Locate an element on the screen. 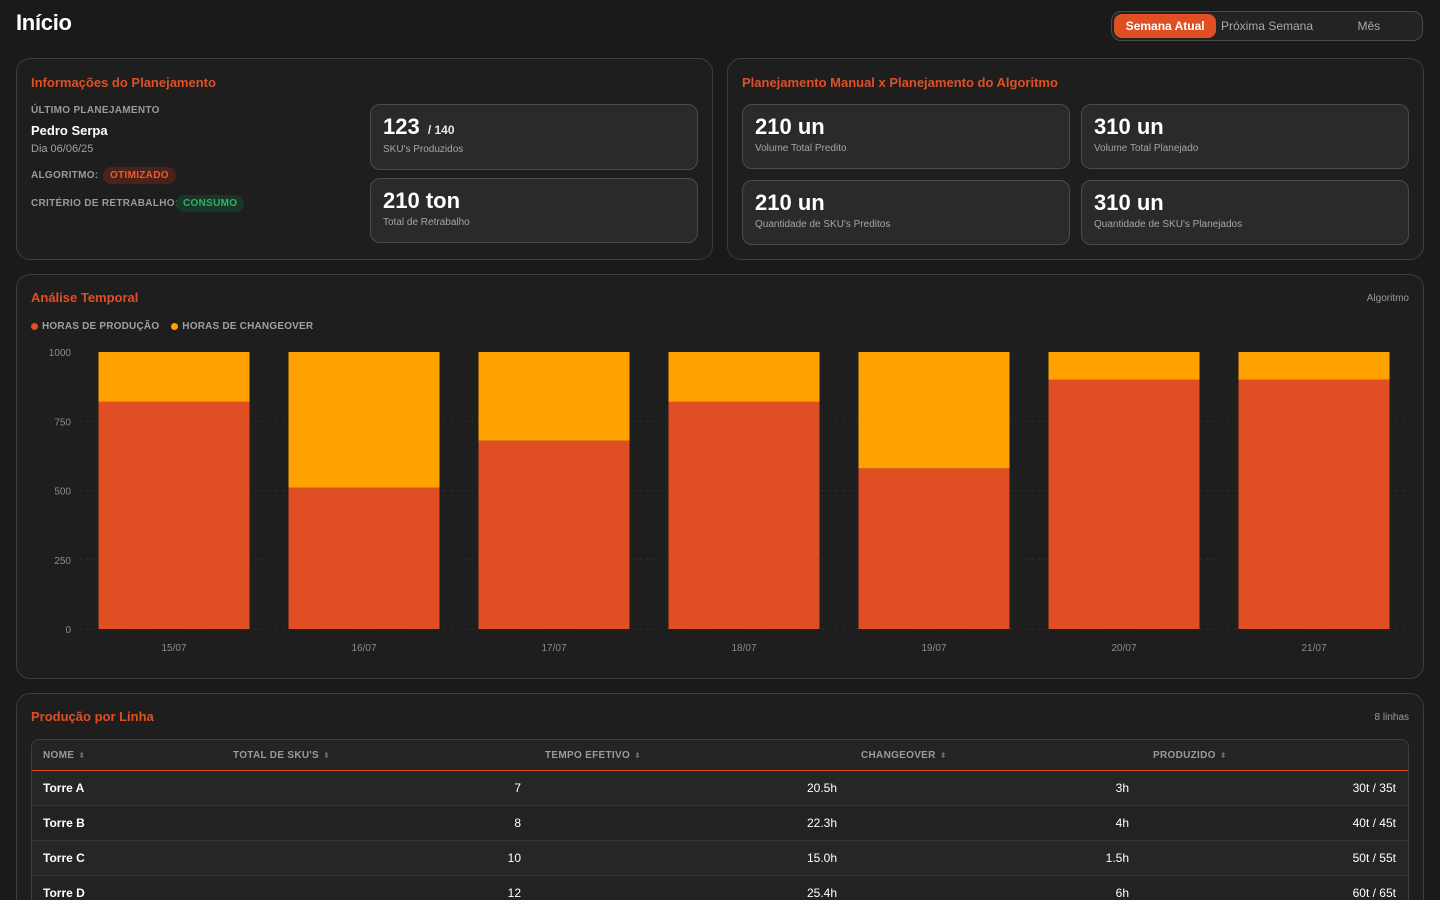 This screenshot has height=900, width=1440. x-tick-label: 19/07 is located at coordinates (933, 648).